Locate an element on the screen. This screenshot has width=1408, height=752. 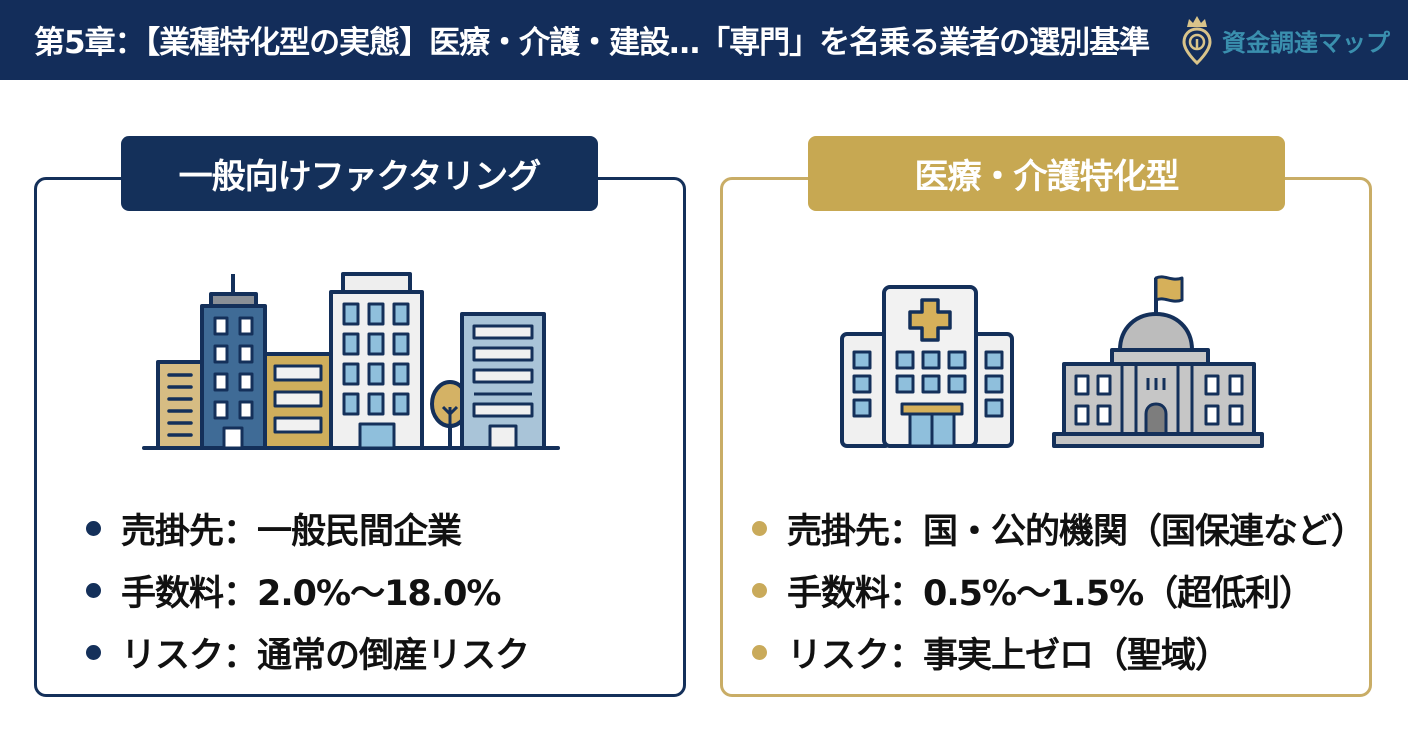
general-factoring-bullets: 売掛先：一般民間企業 手数料：2.0%〜18.0% リスク：通常の倒産リスク is located at coordinates (308, 590).